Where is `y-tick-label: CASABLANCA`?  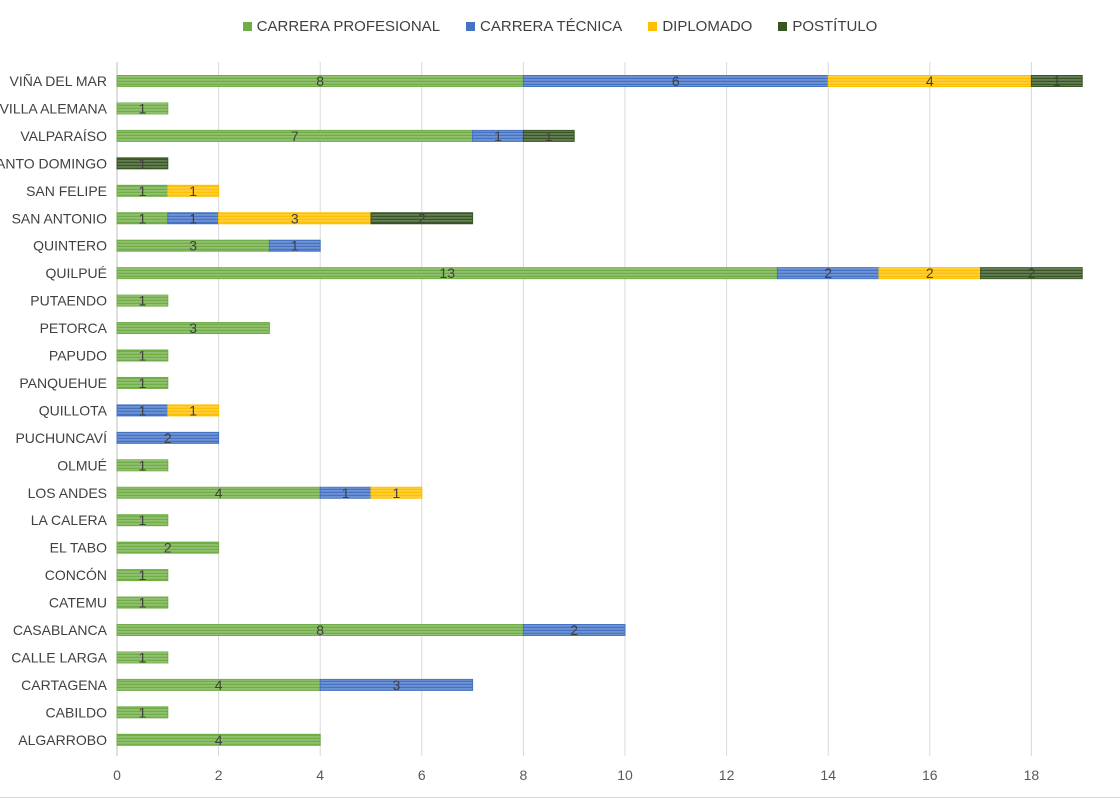 y-tick-label: CASABLANCA is located at coordinates (60, 630).